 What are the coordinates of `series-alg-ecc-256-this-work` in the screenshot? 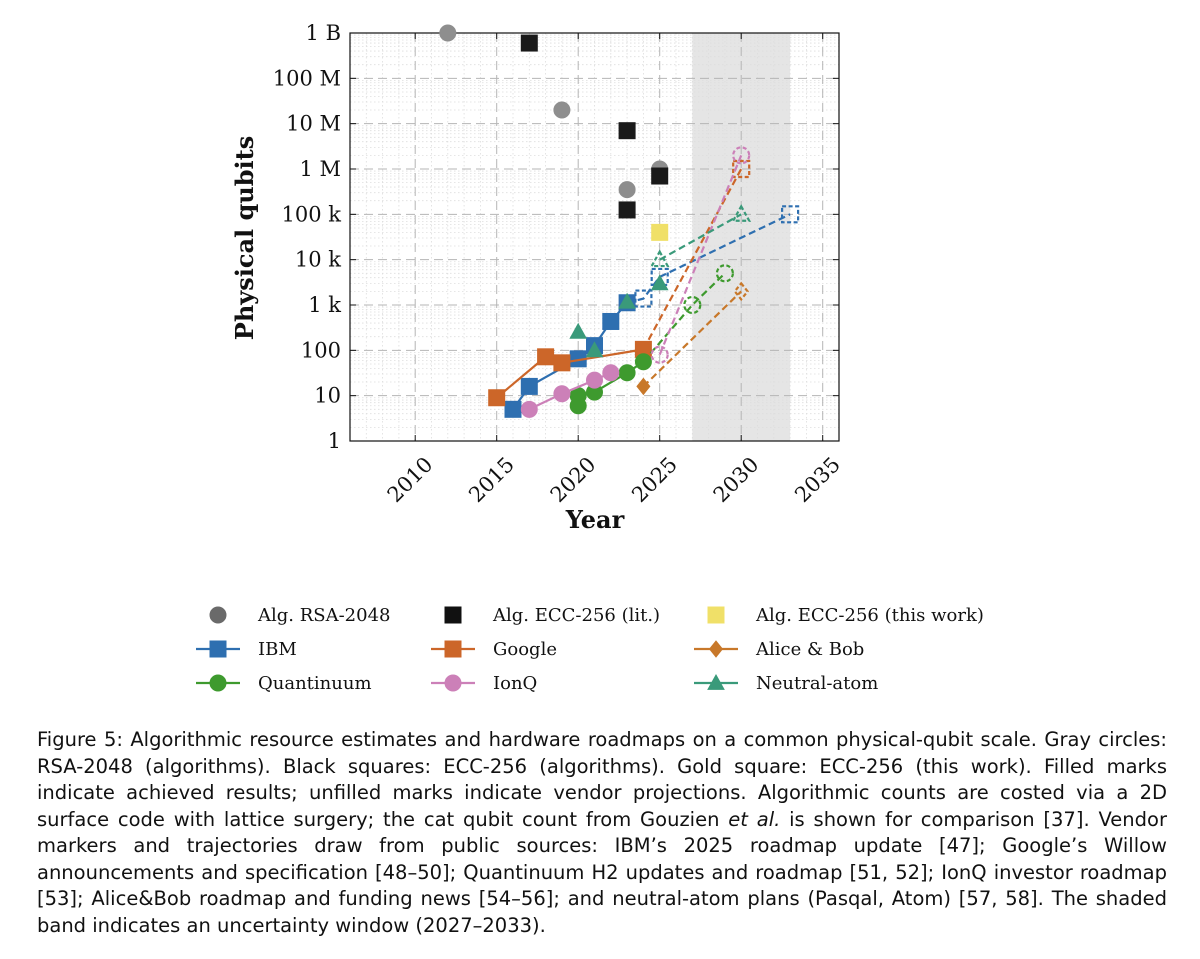 It's located at (660, 232).